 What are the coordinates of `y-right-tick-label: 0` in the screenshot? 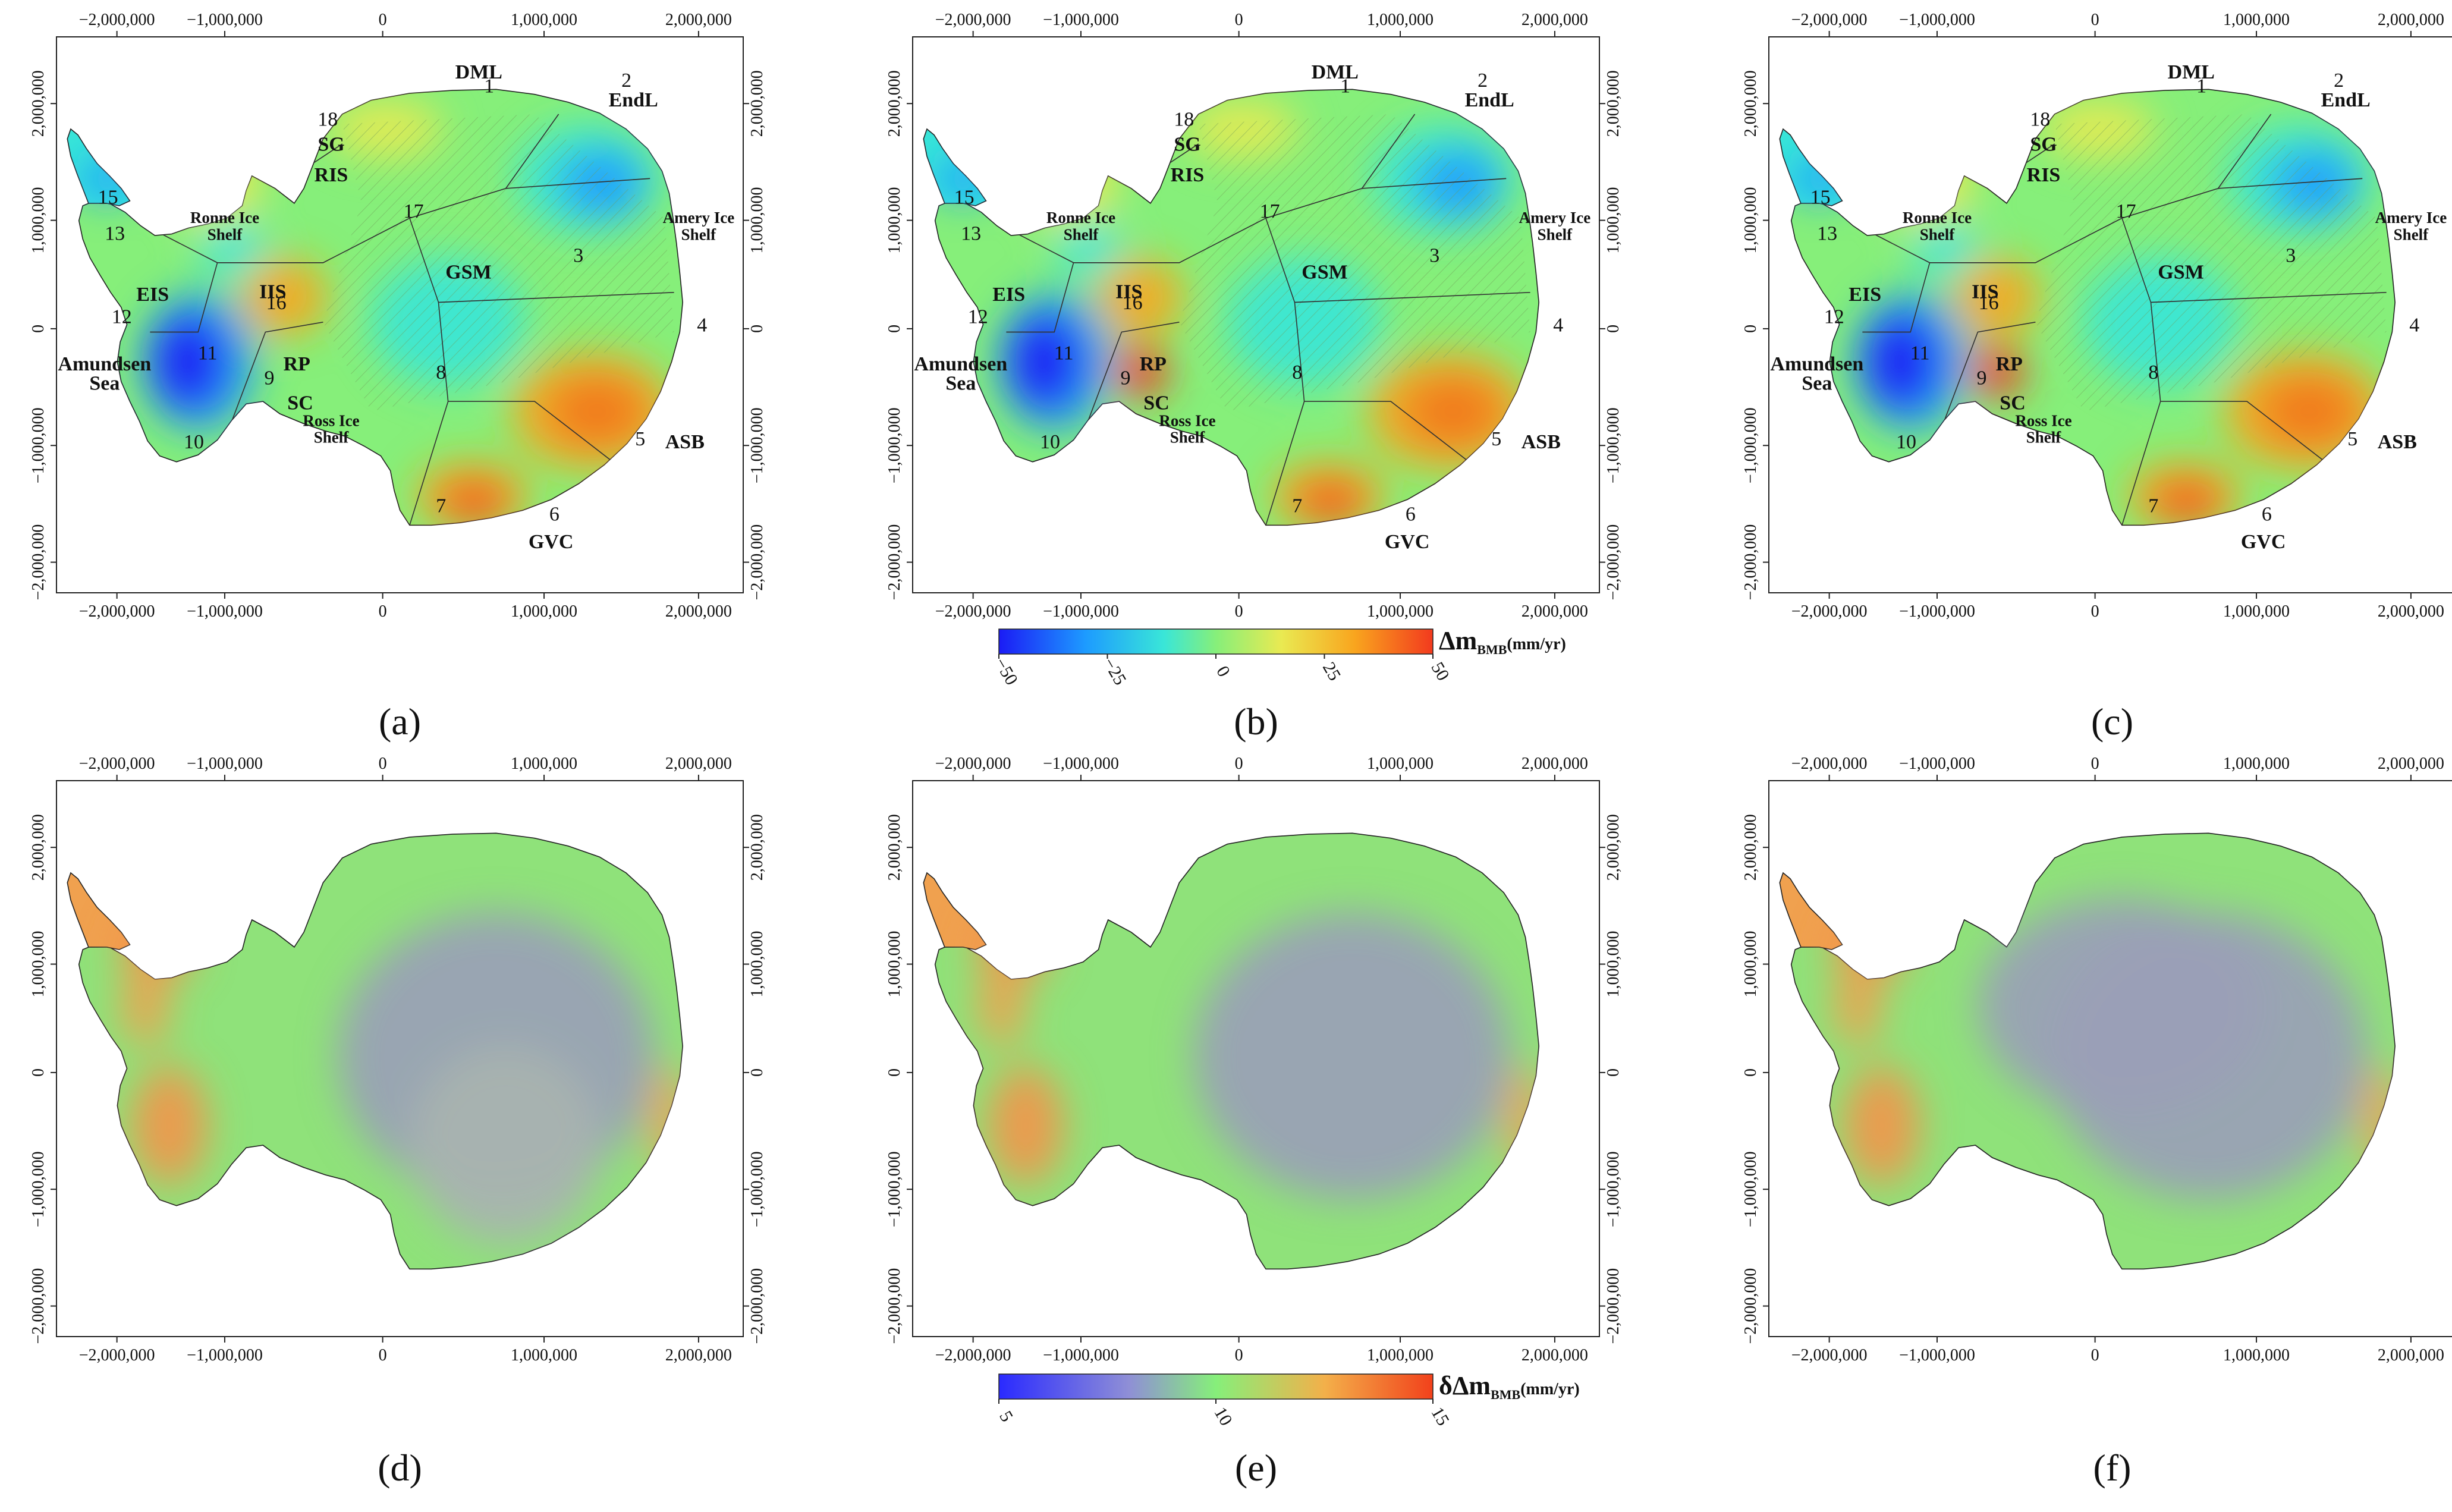 It's located at (757, 1072).